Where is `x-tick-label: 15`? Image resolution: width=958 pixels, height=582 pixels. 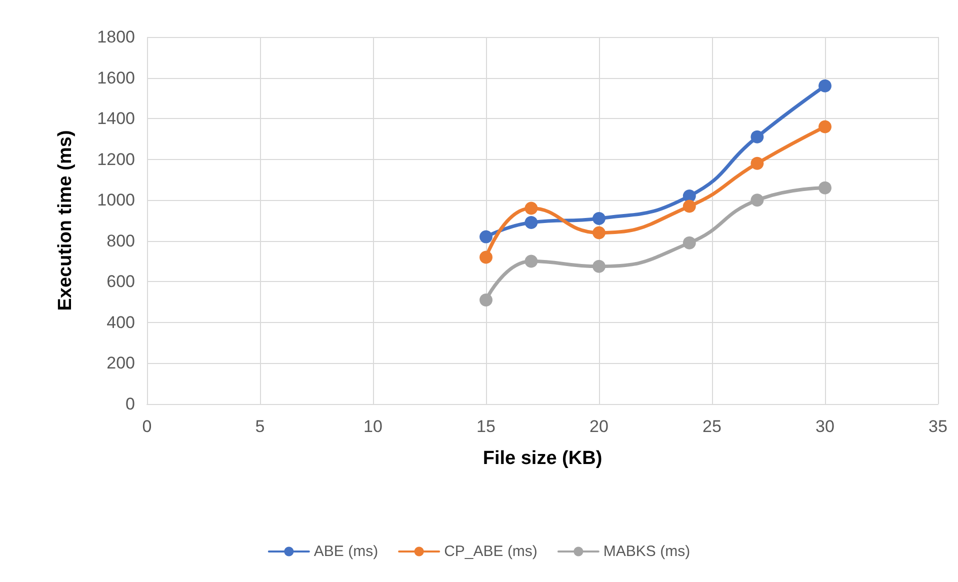
x-tick-label: 15 is located at coordinates (486, 426).